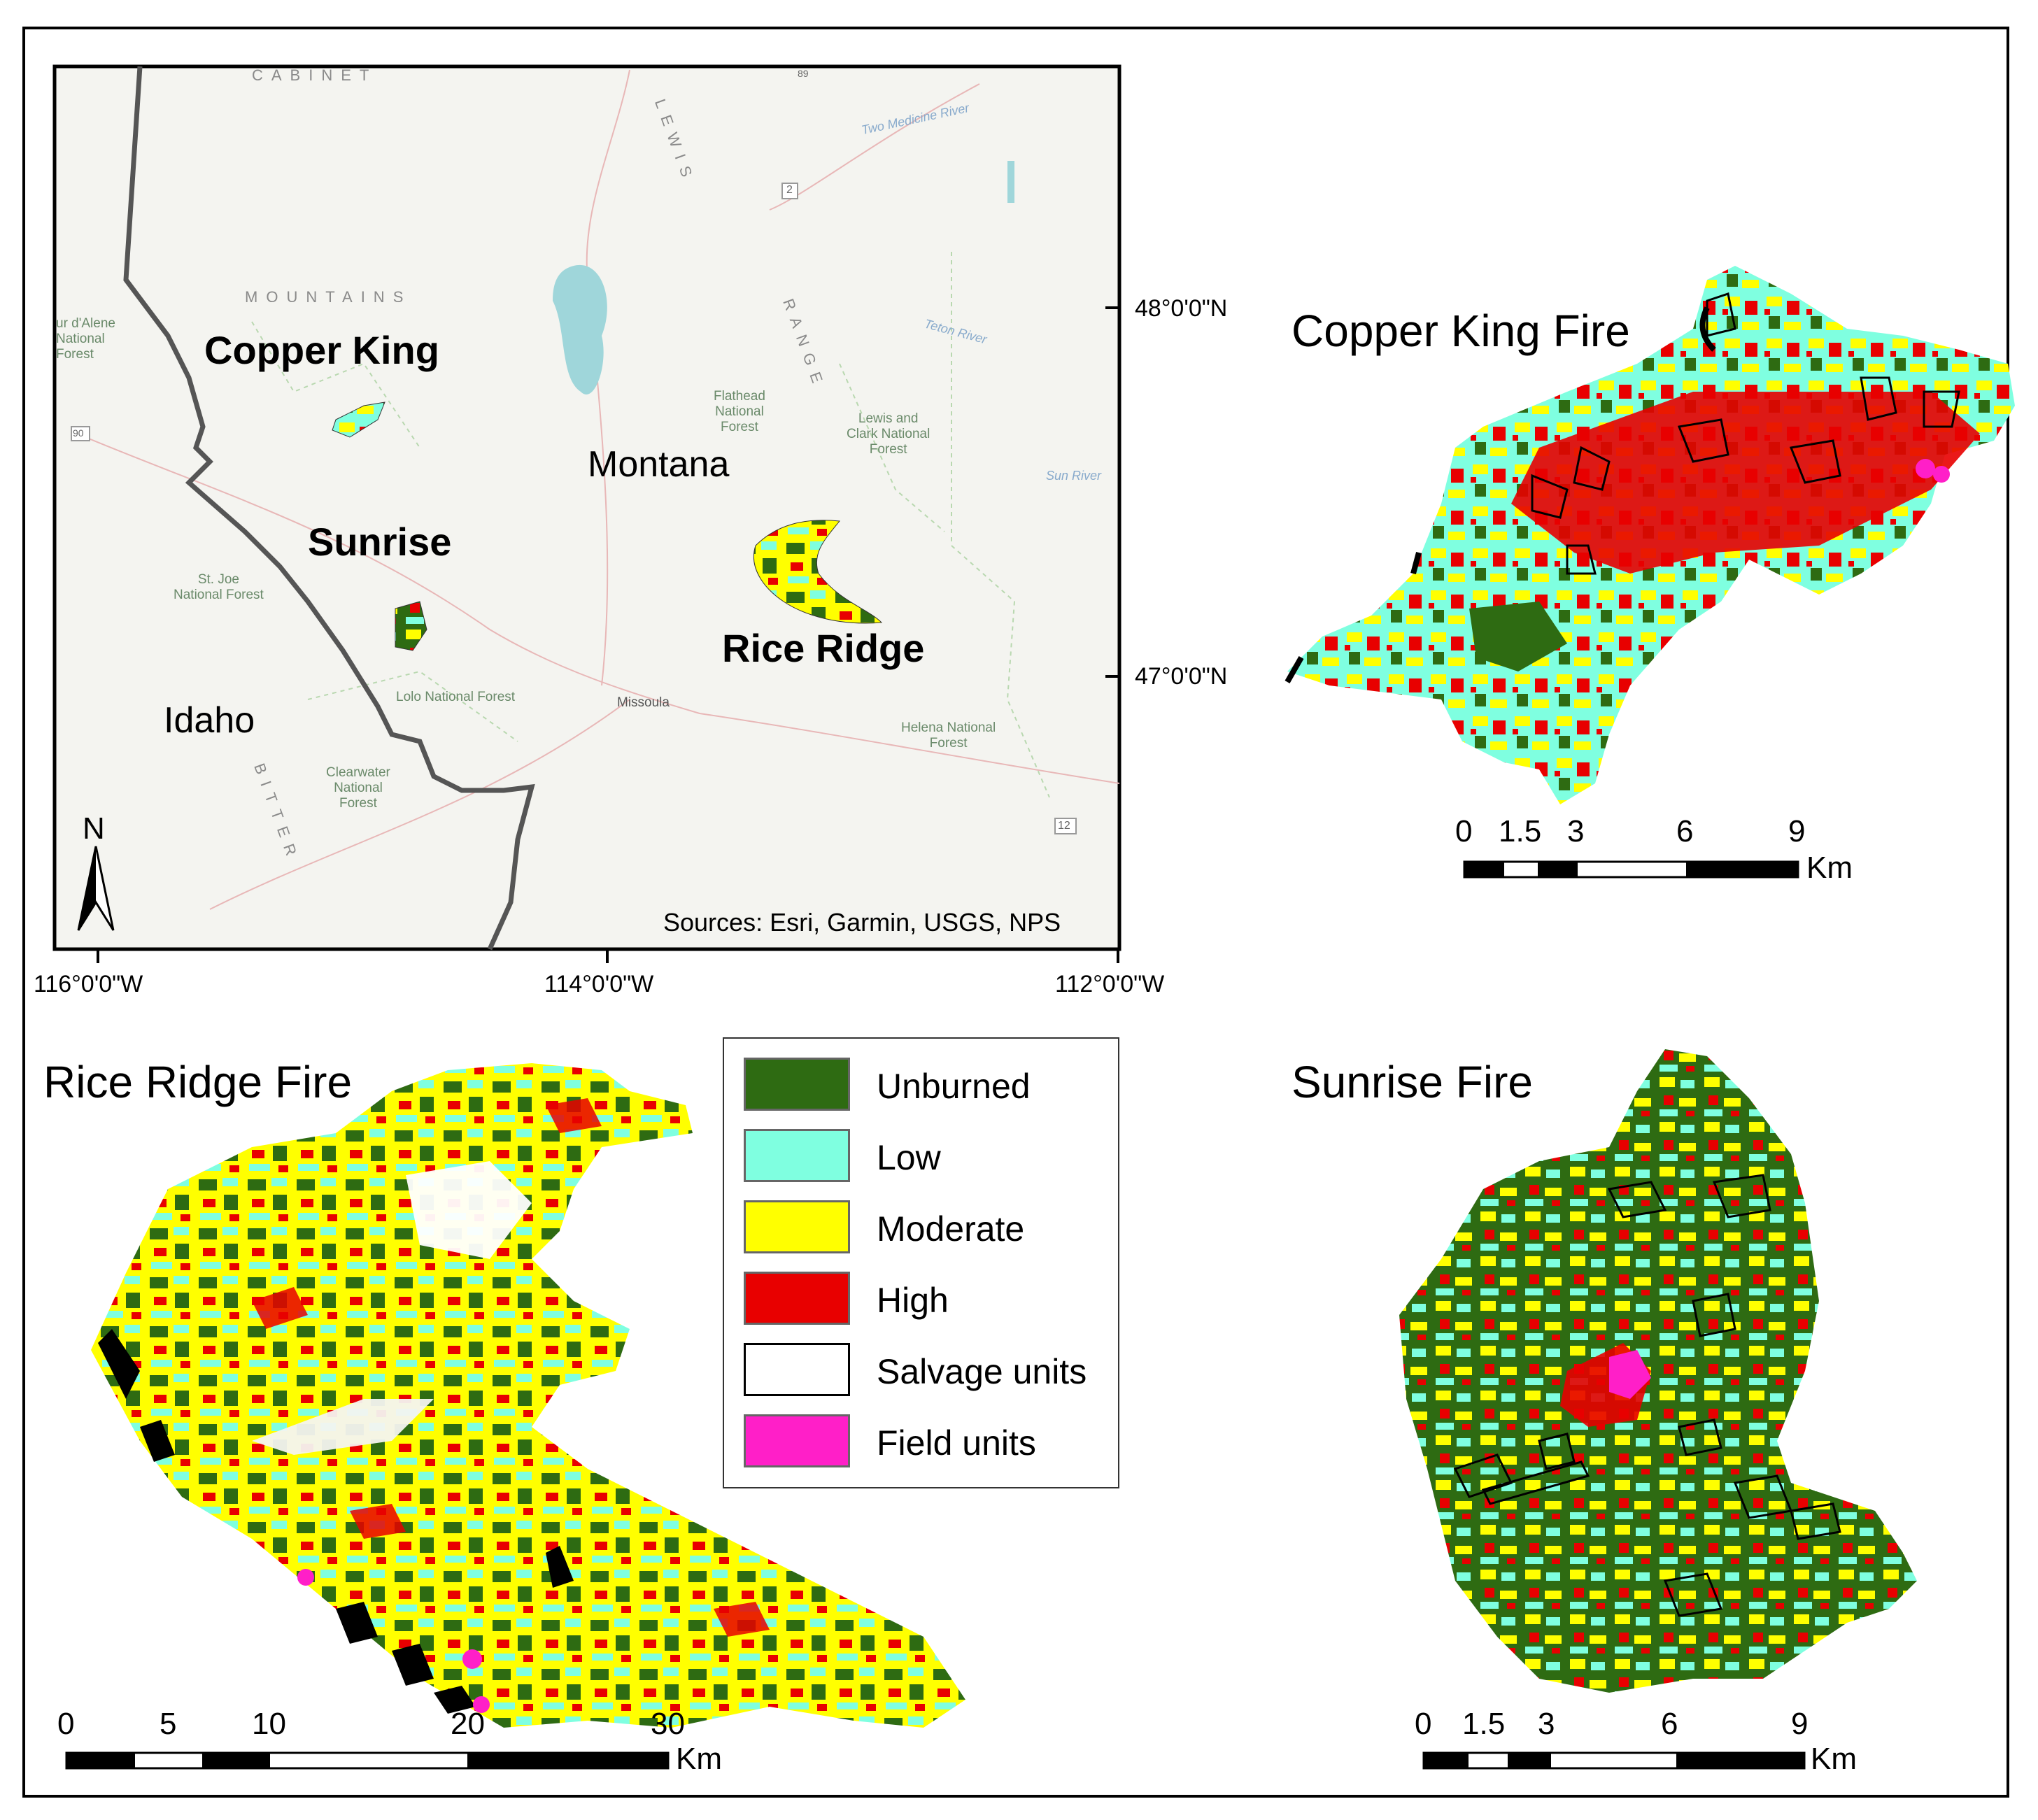 Image resolution: width=2038 pixels, height=1820 pixels. I want to click on copper-king-salvage-edge-southwest, so click(1416, 563).